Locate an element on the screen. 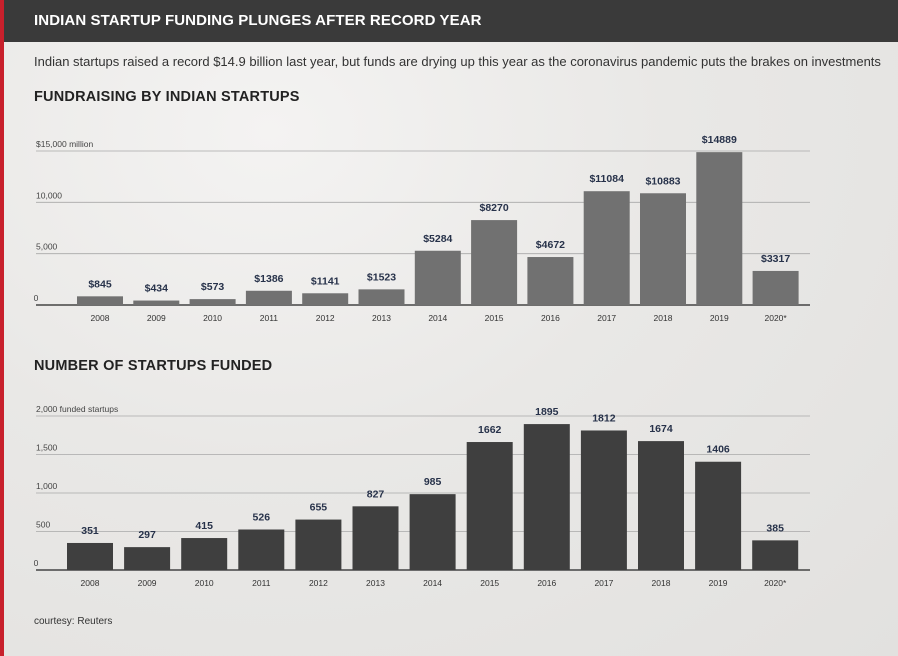  funding-xtick-label: 2008 is located at coordinates (100, 318).